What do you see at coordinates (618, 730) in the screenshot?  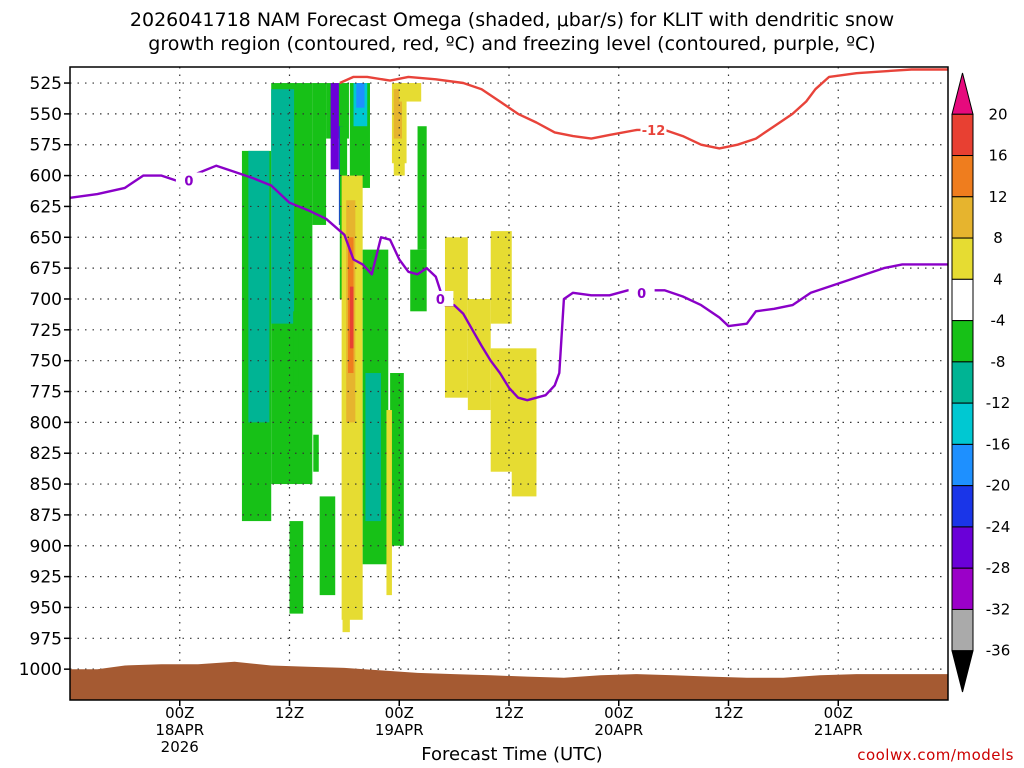 I see `x-tick-label-48-1: 20APR` at bounding box center [618, 730].